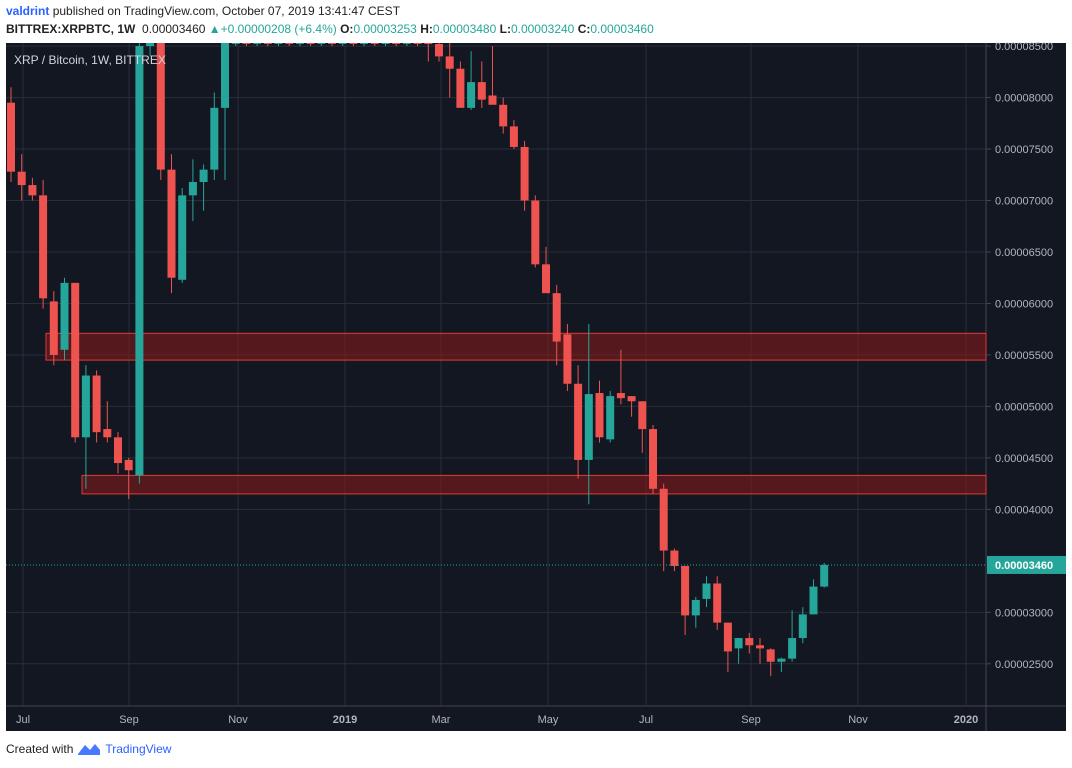  I want to click on tradingview-brand: TradingView, so click(138, 749).